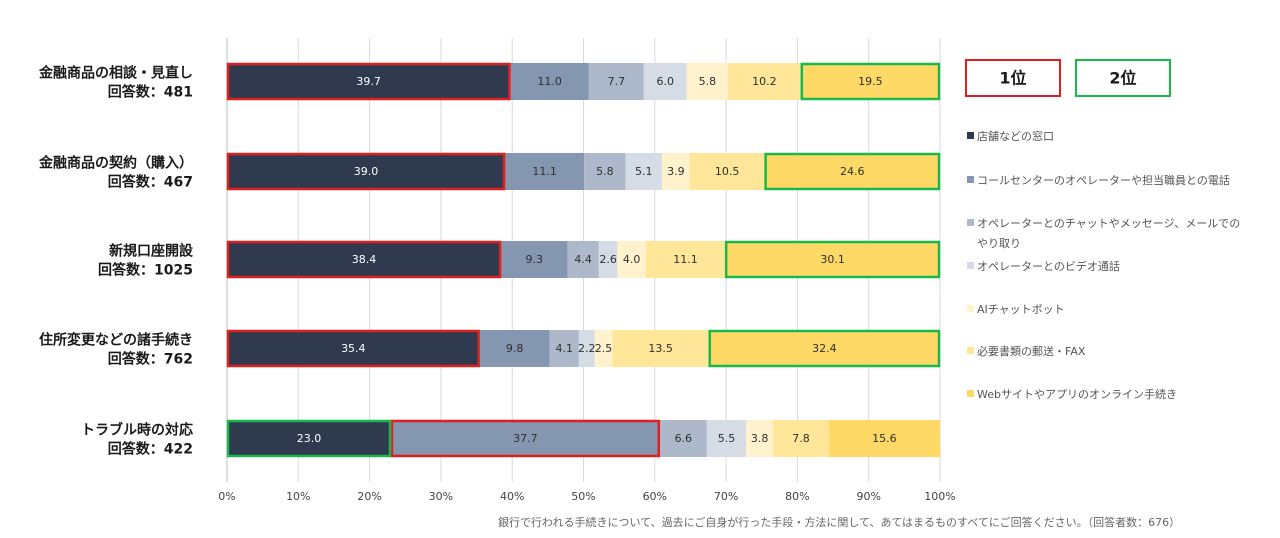 The height and width of the screenshot is (538, 1280). I want to click on category-label: 回答数：467, so click(150, 182).